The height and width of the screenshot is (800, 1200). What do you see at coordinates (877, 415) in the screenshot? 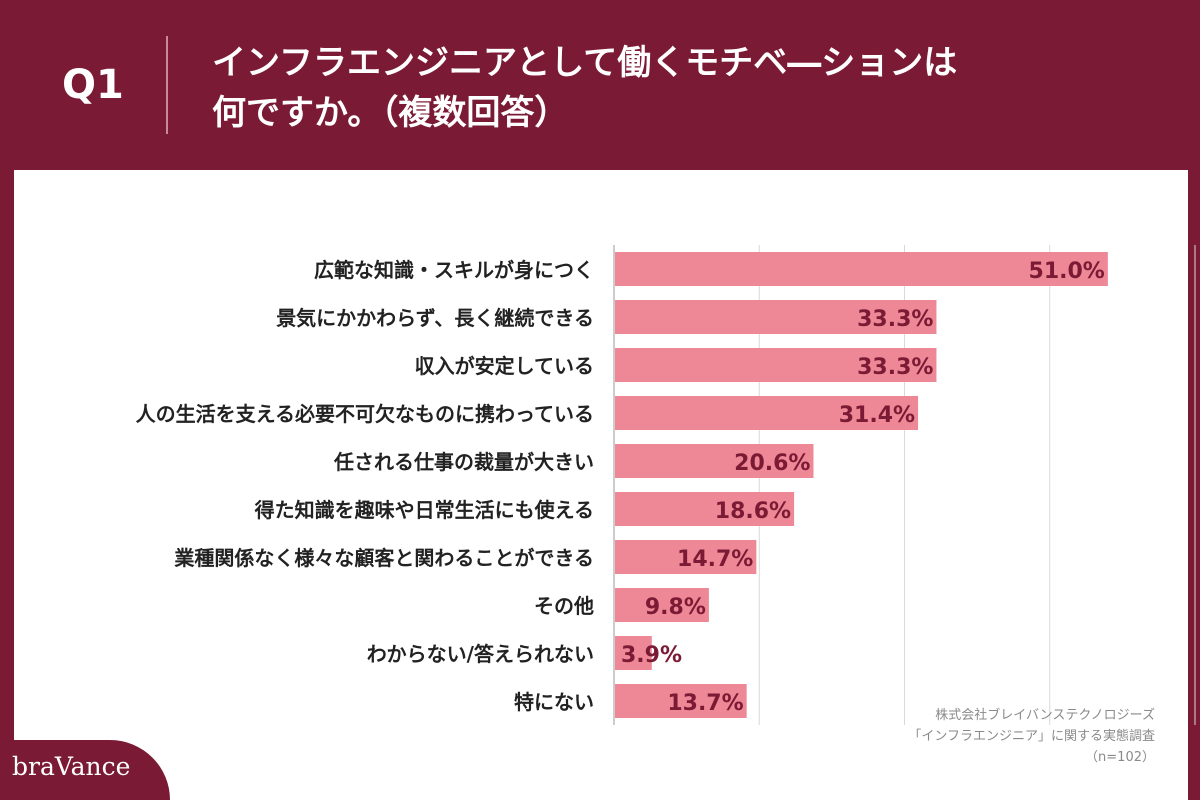
I see `value-label: 31.4%` at bounding box center [877, 415].